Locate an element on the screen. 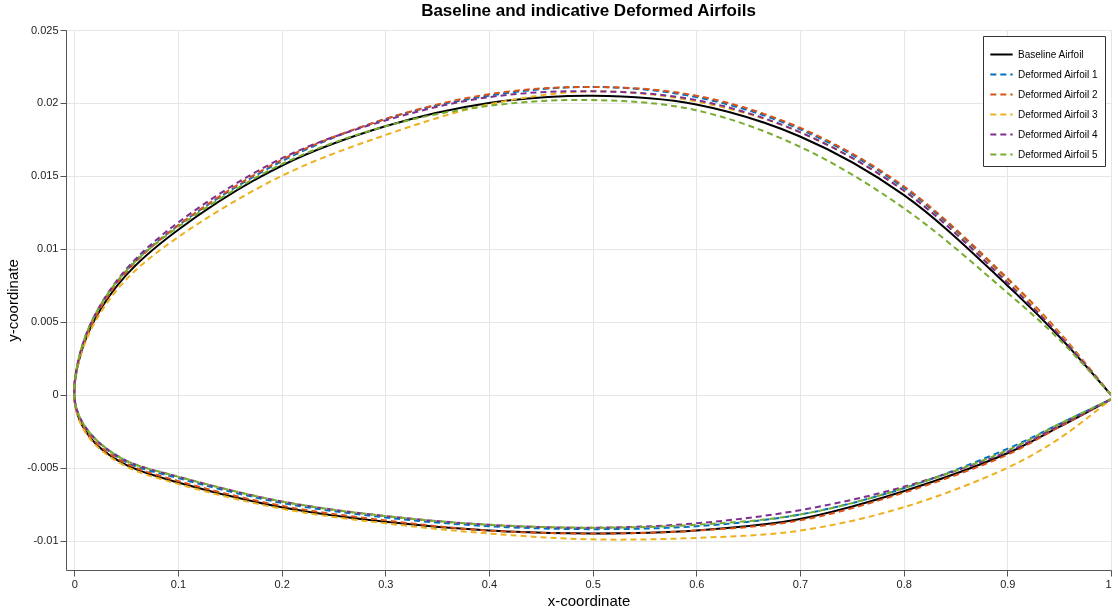 The image size is (1118, 608). y-tick-label: 0 is located at coordinates (55, 394).